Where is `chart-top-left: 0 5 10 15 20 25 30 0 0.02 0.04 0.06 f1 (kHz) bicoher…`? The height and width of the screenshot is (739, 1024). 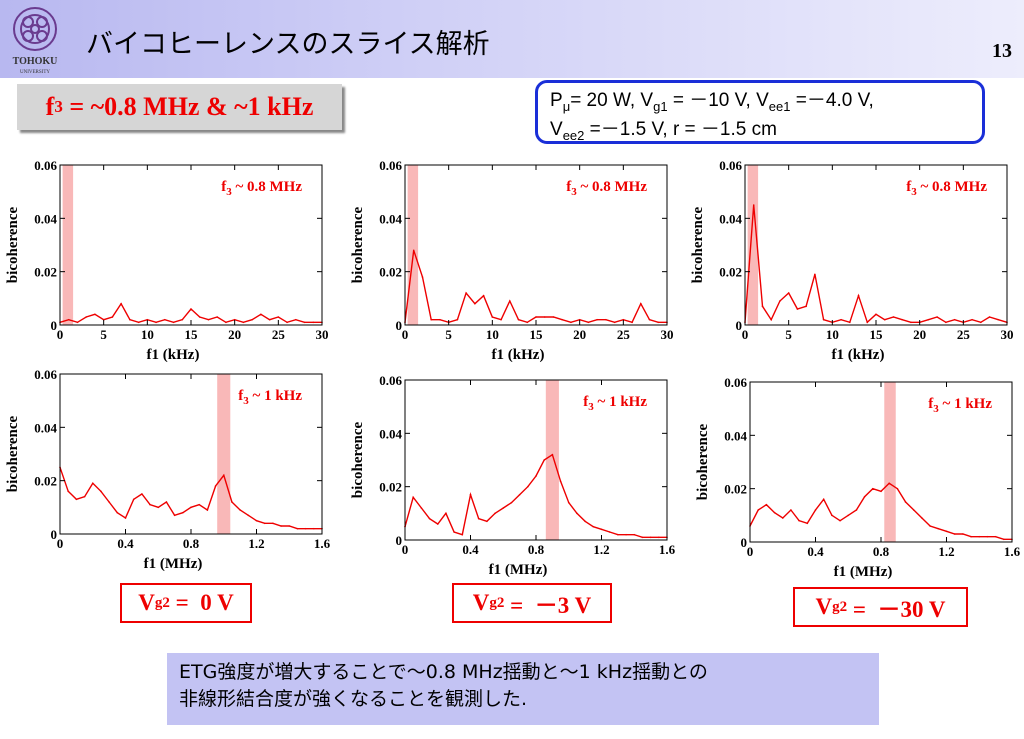
chart-top-left: 0 5 10 15 20 25 30 0 0.02 0.04 0.06 f1 (kHz) bicoher… is located at coordinates (167, 260).